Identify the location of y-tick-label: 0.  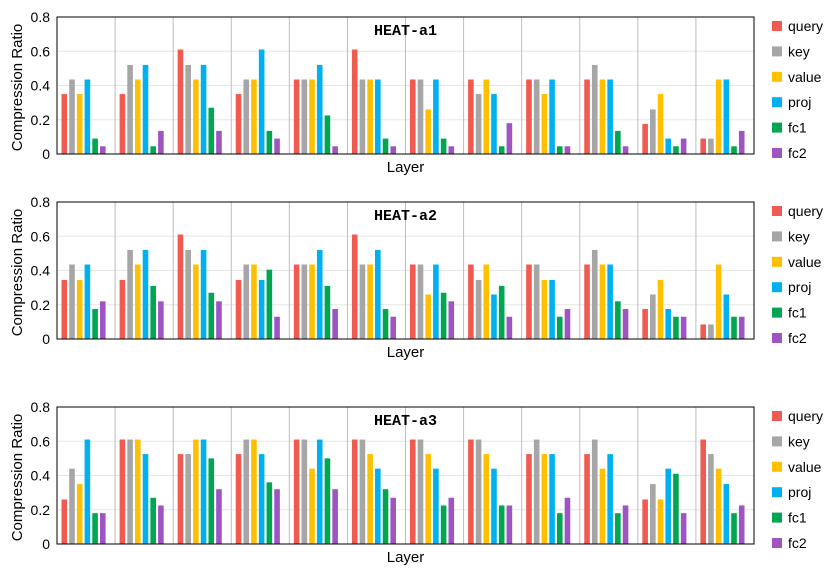
(46, 339).